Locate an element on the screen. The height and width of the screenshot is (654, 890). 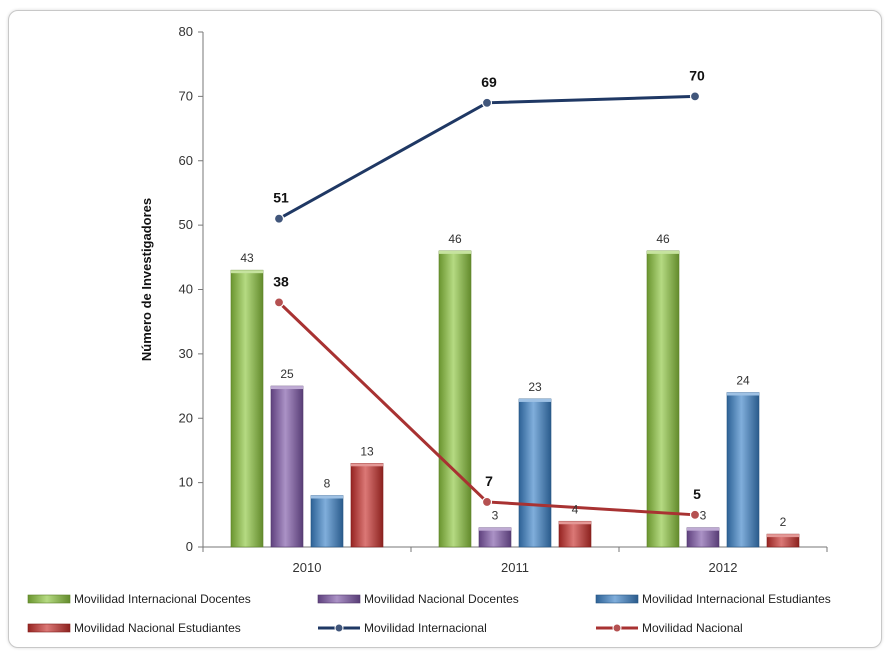
bar-data-label: 8 is located at coordinates (327, 484).